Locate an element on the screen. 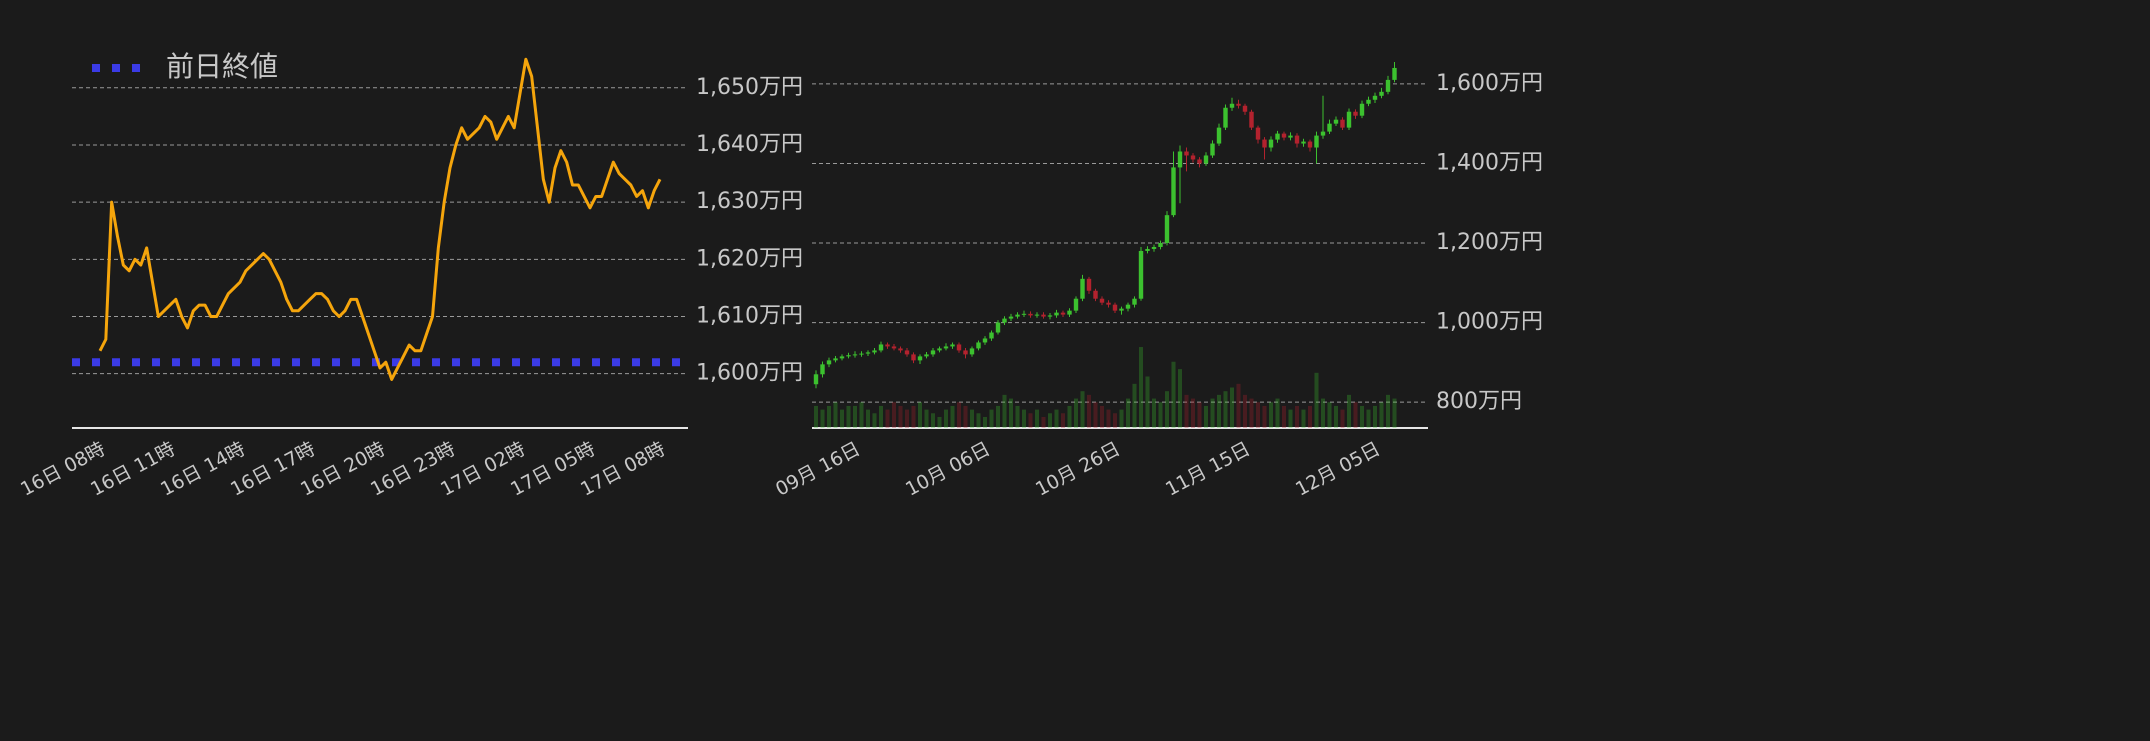 This screenshot has height=741, width=2150. y-tick-label: 1,650万円 is located at coordinates (749, 87).